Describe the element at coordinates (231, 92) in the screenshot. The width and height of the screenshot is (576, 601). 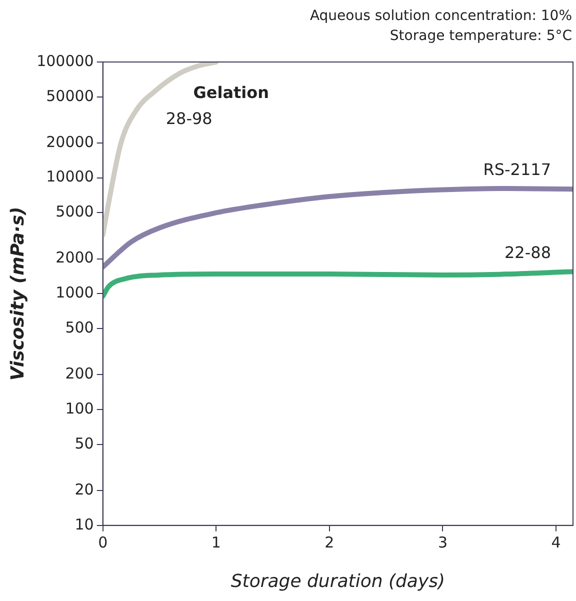
I see `annotation: Gelation` at that location.